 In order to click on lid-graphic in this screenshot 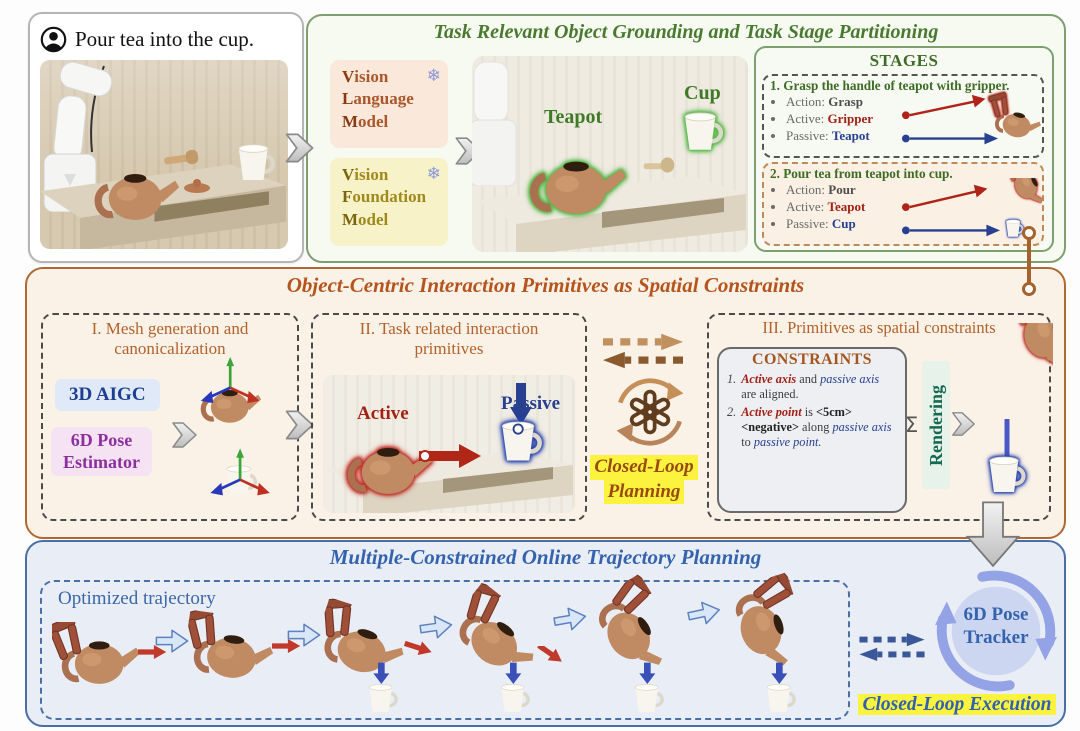, I will do `click(197, 186)`.